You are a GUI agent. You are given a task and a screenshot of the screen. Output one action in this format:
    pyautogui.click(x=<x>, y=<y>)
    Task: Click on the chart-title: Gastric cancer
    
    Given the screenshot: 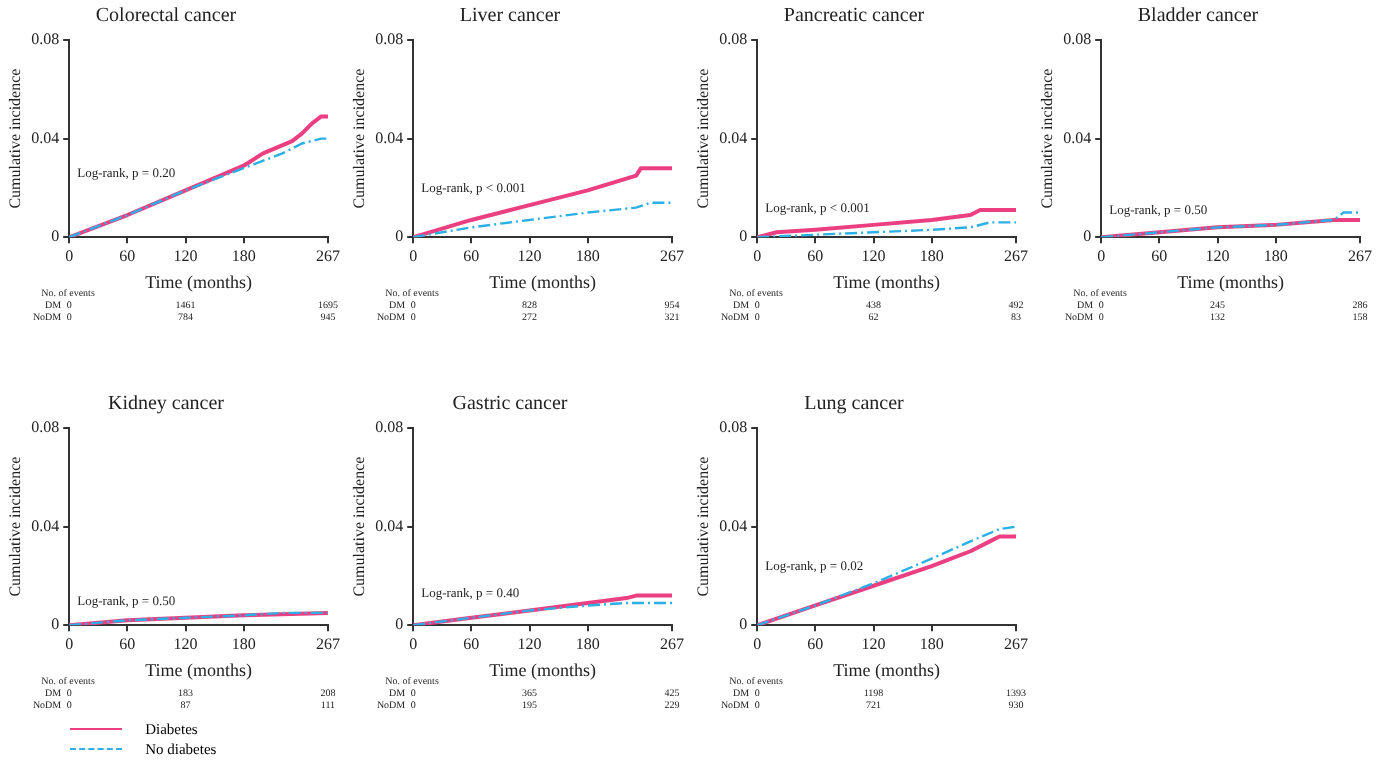 What is the action you would take?
    pyautogui.click(x=510, y=404)
    